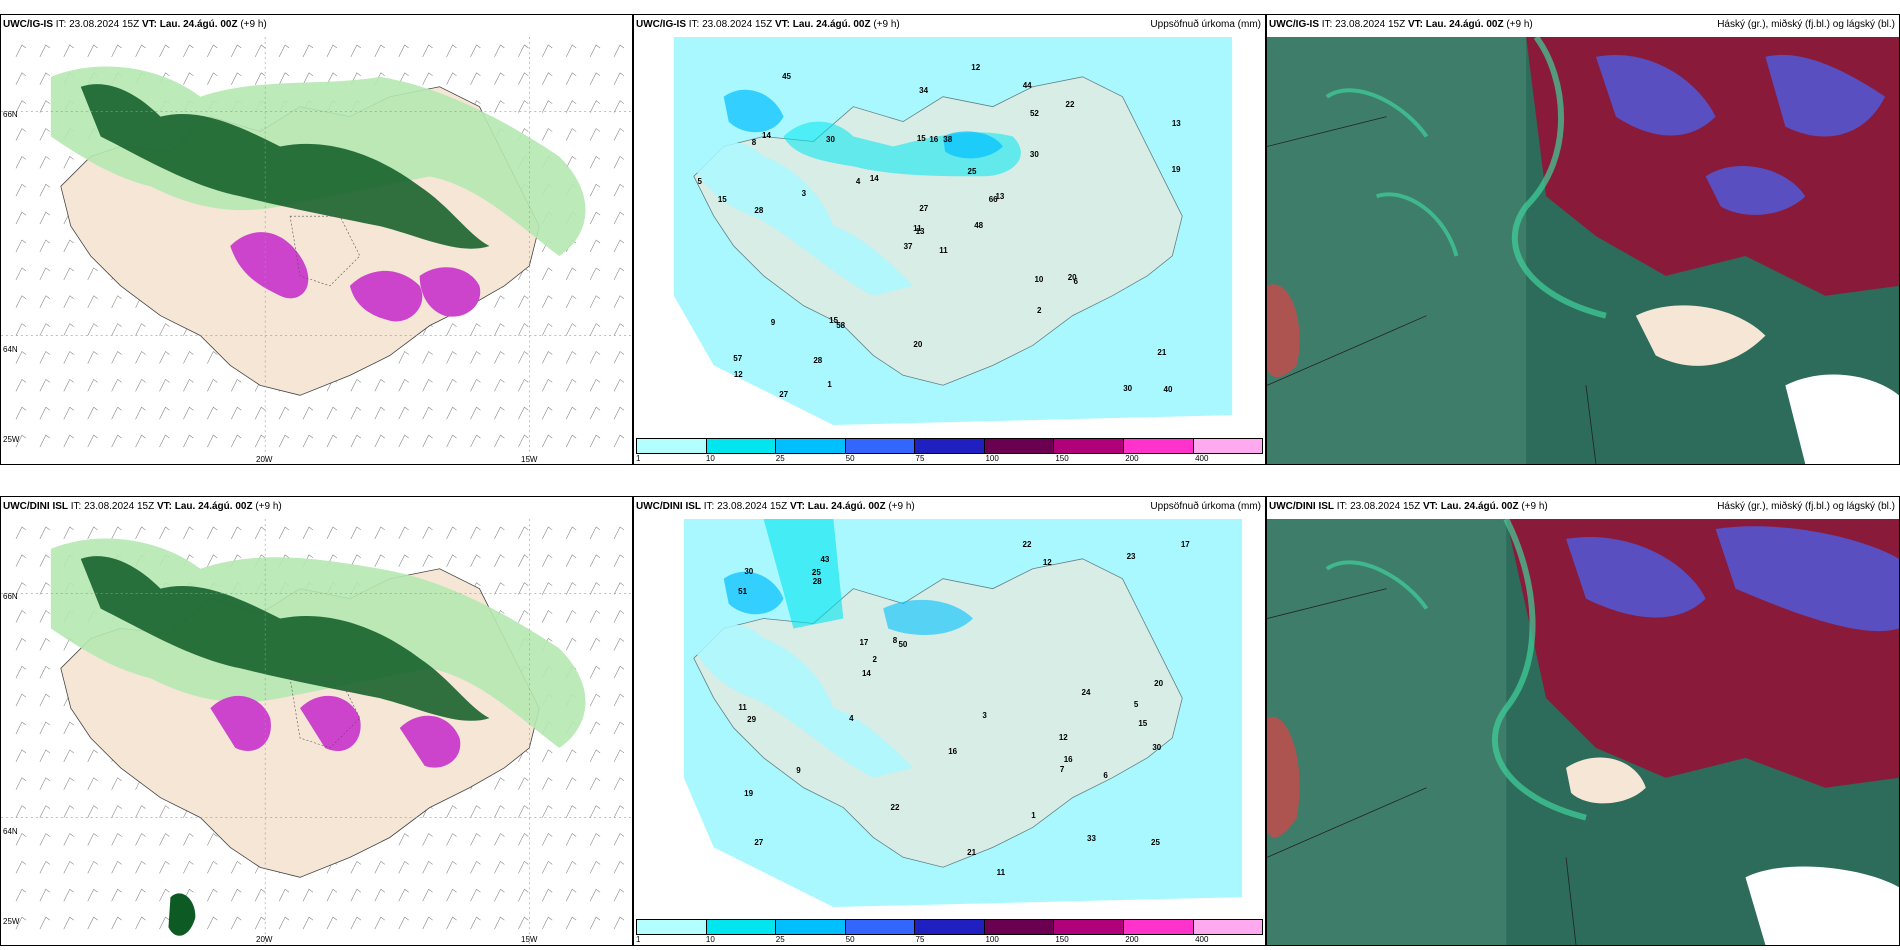  Describe the element at coordinates (780, 458) in the screenshot. I see `legend-tick-label: 25` at that location.